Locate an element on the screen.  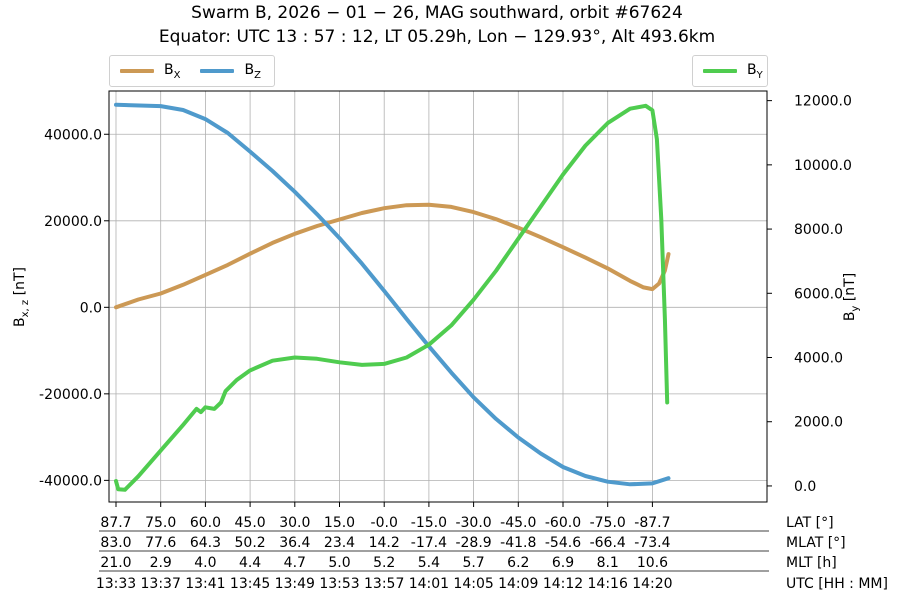
y-left-tick-label-3: 20000.0 is located at coordinates (73, 222).